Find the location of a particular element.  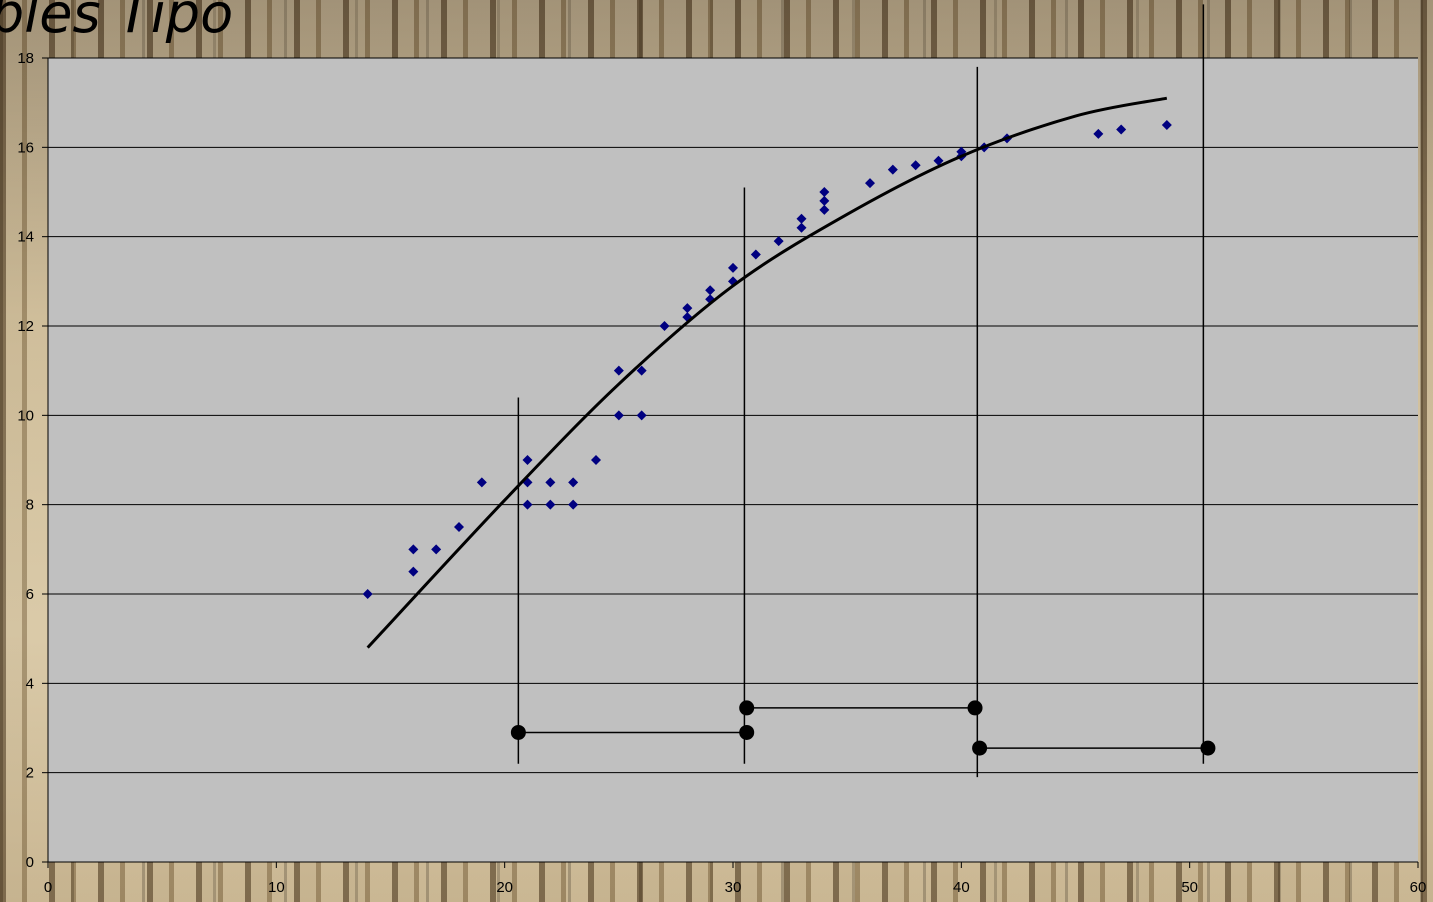

y-tick-label: 10 is located at coordinates (25, 415).